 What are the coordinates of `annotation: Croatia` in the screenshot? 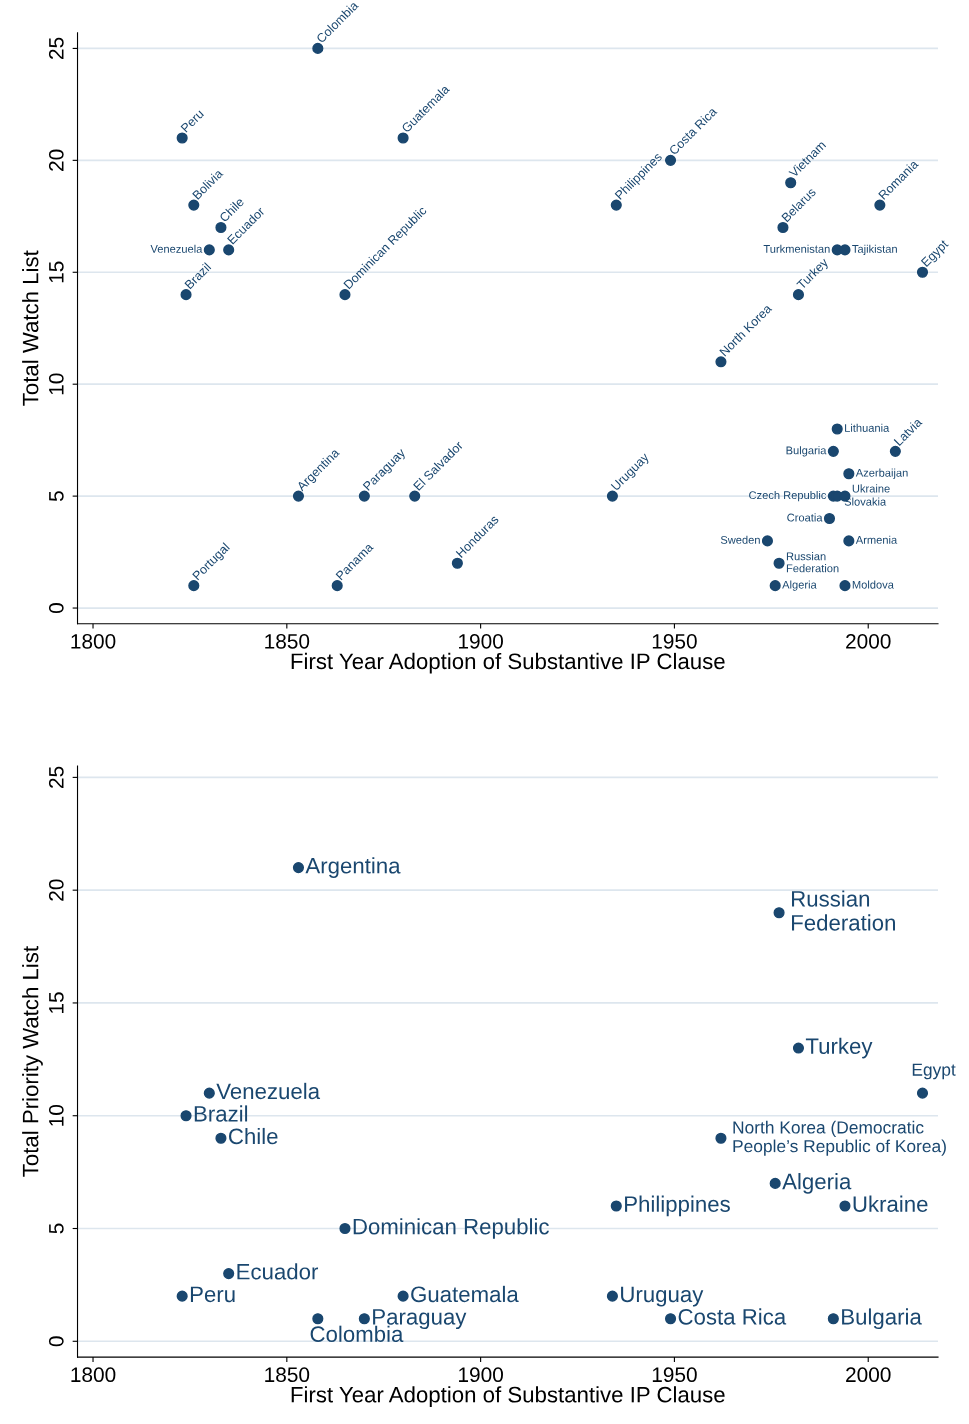 It's located at (805, 517).